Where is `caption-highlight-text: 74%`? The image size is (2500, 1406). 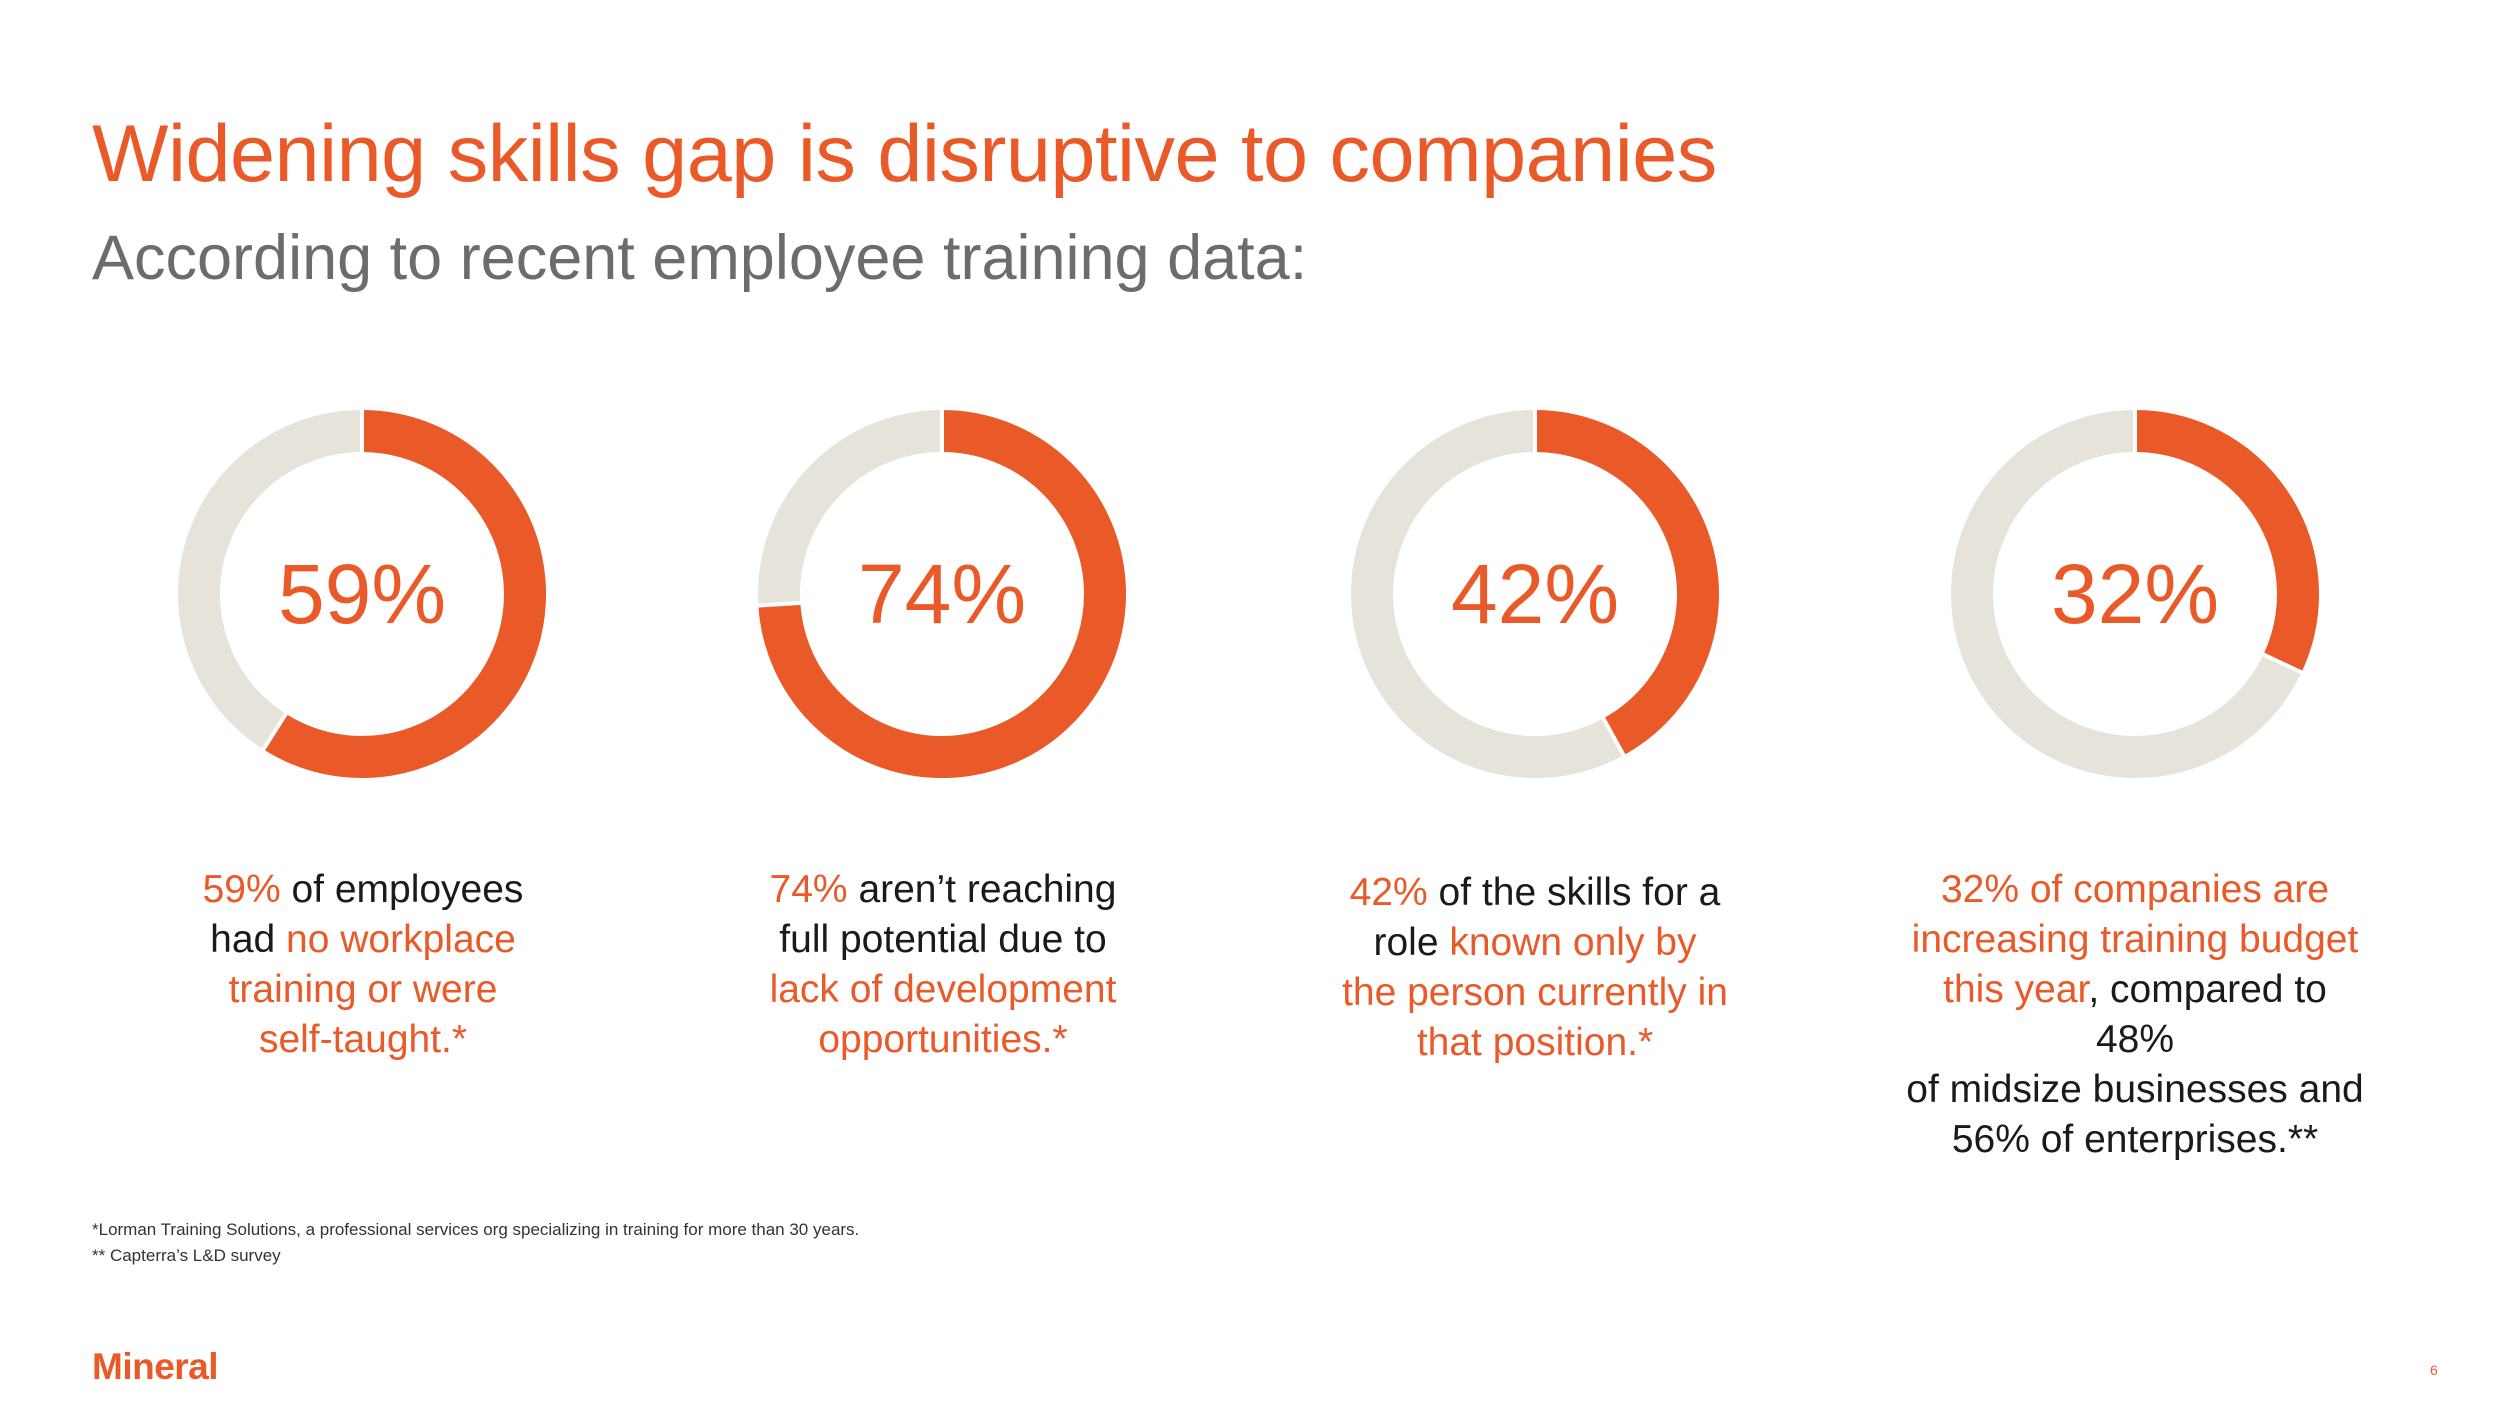 caption-highlight-text: 74% is located at coordinates (808, 889).